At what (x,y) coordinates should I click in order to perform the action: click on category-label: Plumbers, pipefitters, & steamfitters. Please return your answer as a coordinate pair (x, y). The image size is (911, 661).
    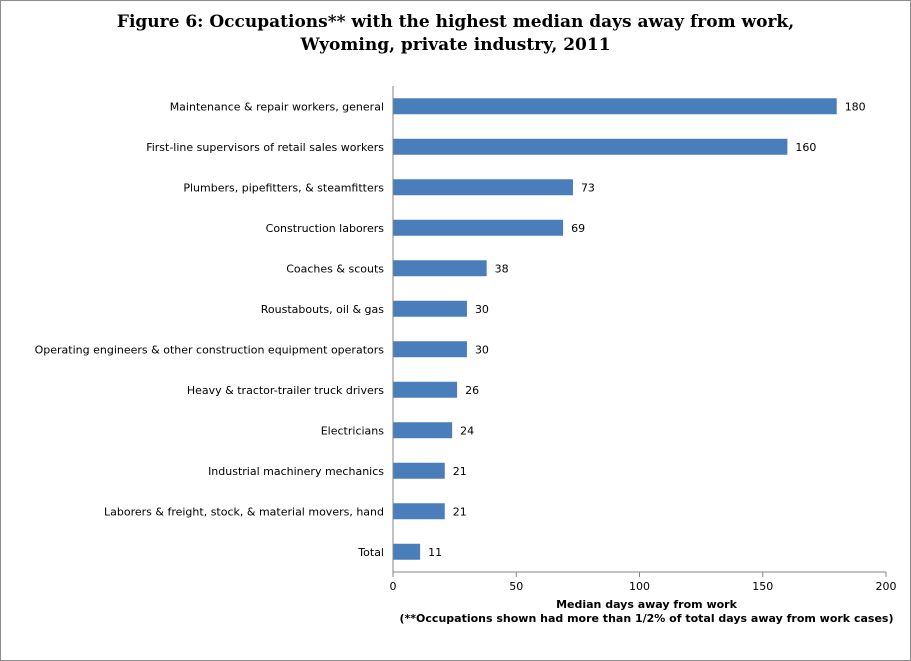
    Looking at the image, I should click on (283, 187).